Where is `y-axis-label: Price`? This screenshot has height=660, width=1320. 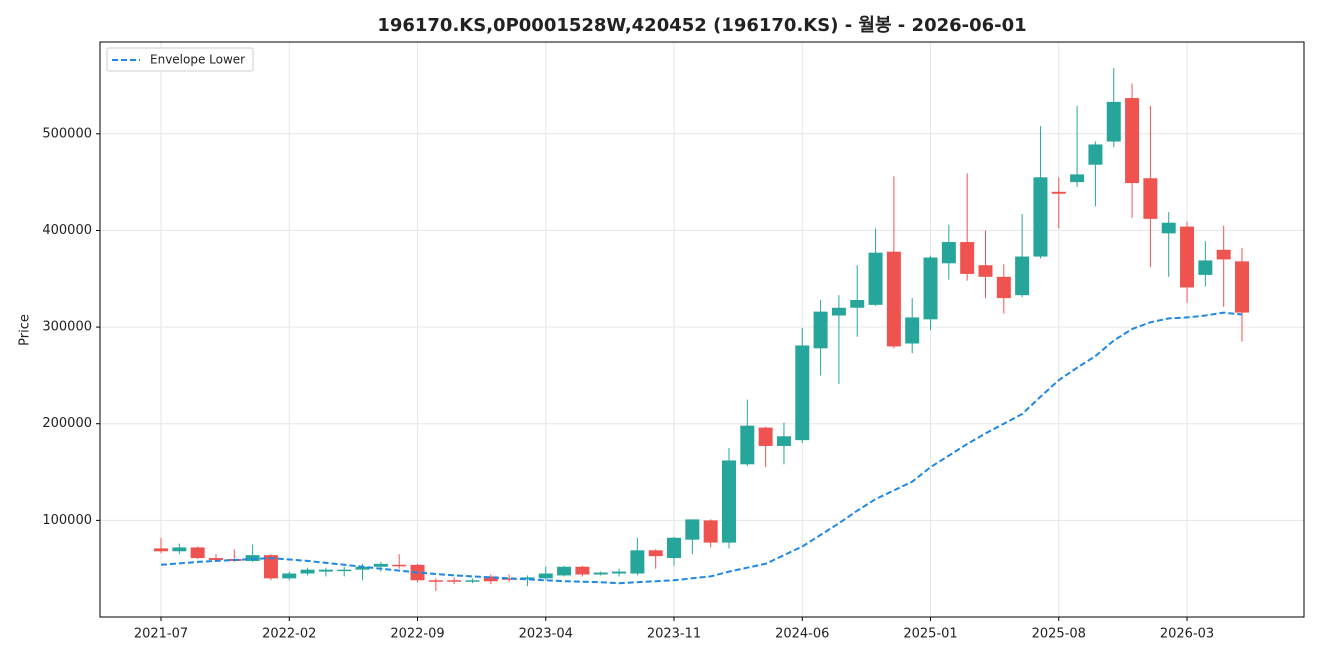 y-axis-label: Price is located at coordinates (25, 330).